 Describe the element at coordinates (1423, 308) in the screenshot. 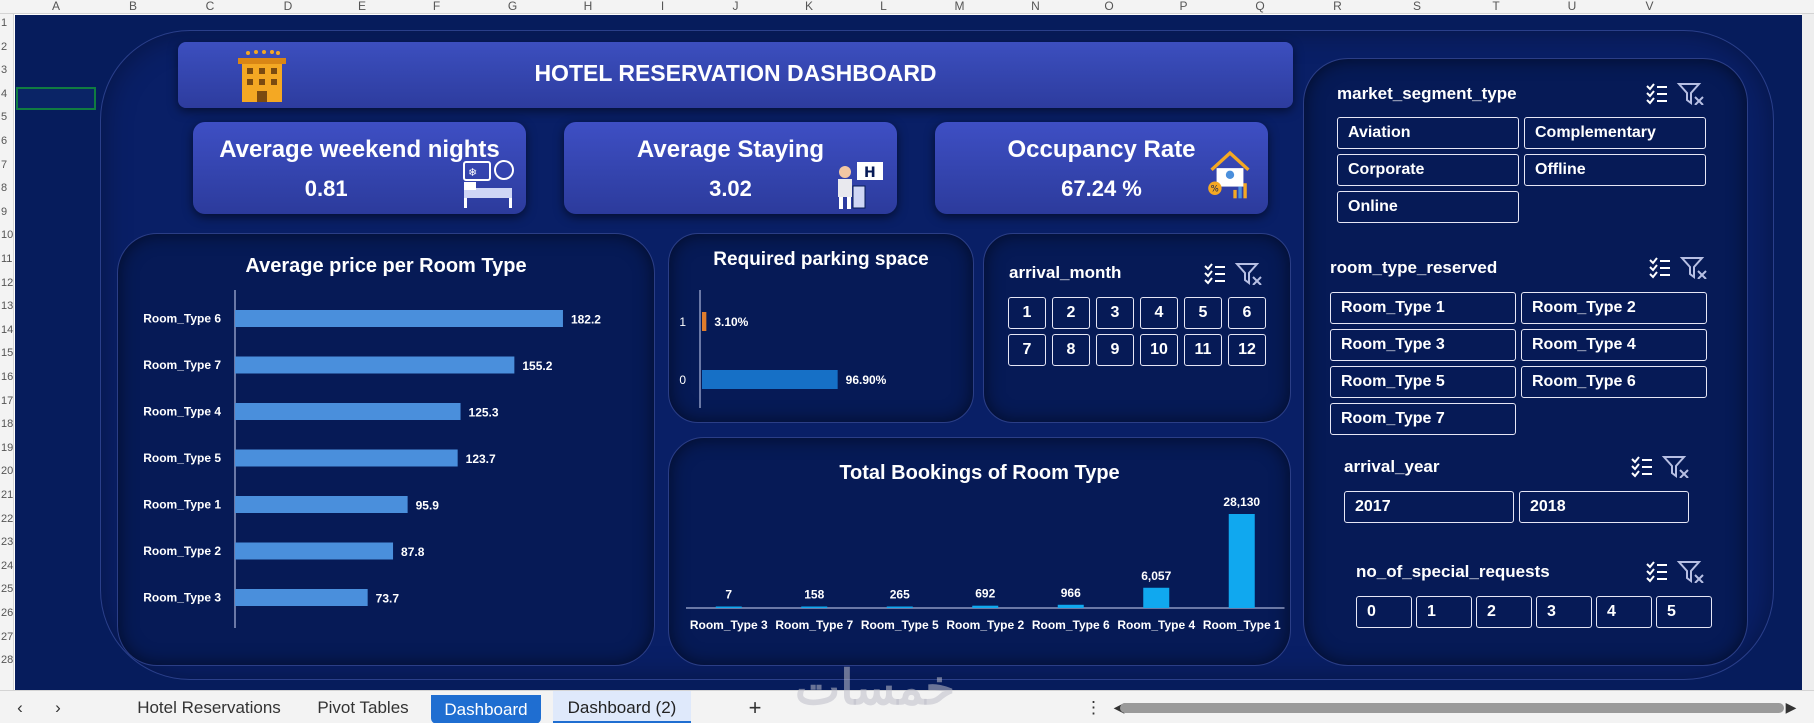

I see `room-button-room-type-1: Room_Type 1` at that location.